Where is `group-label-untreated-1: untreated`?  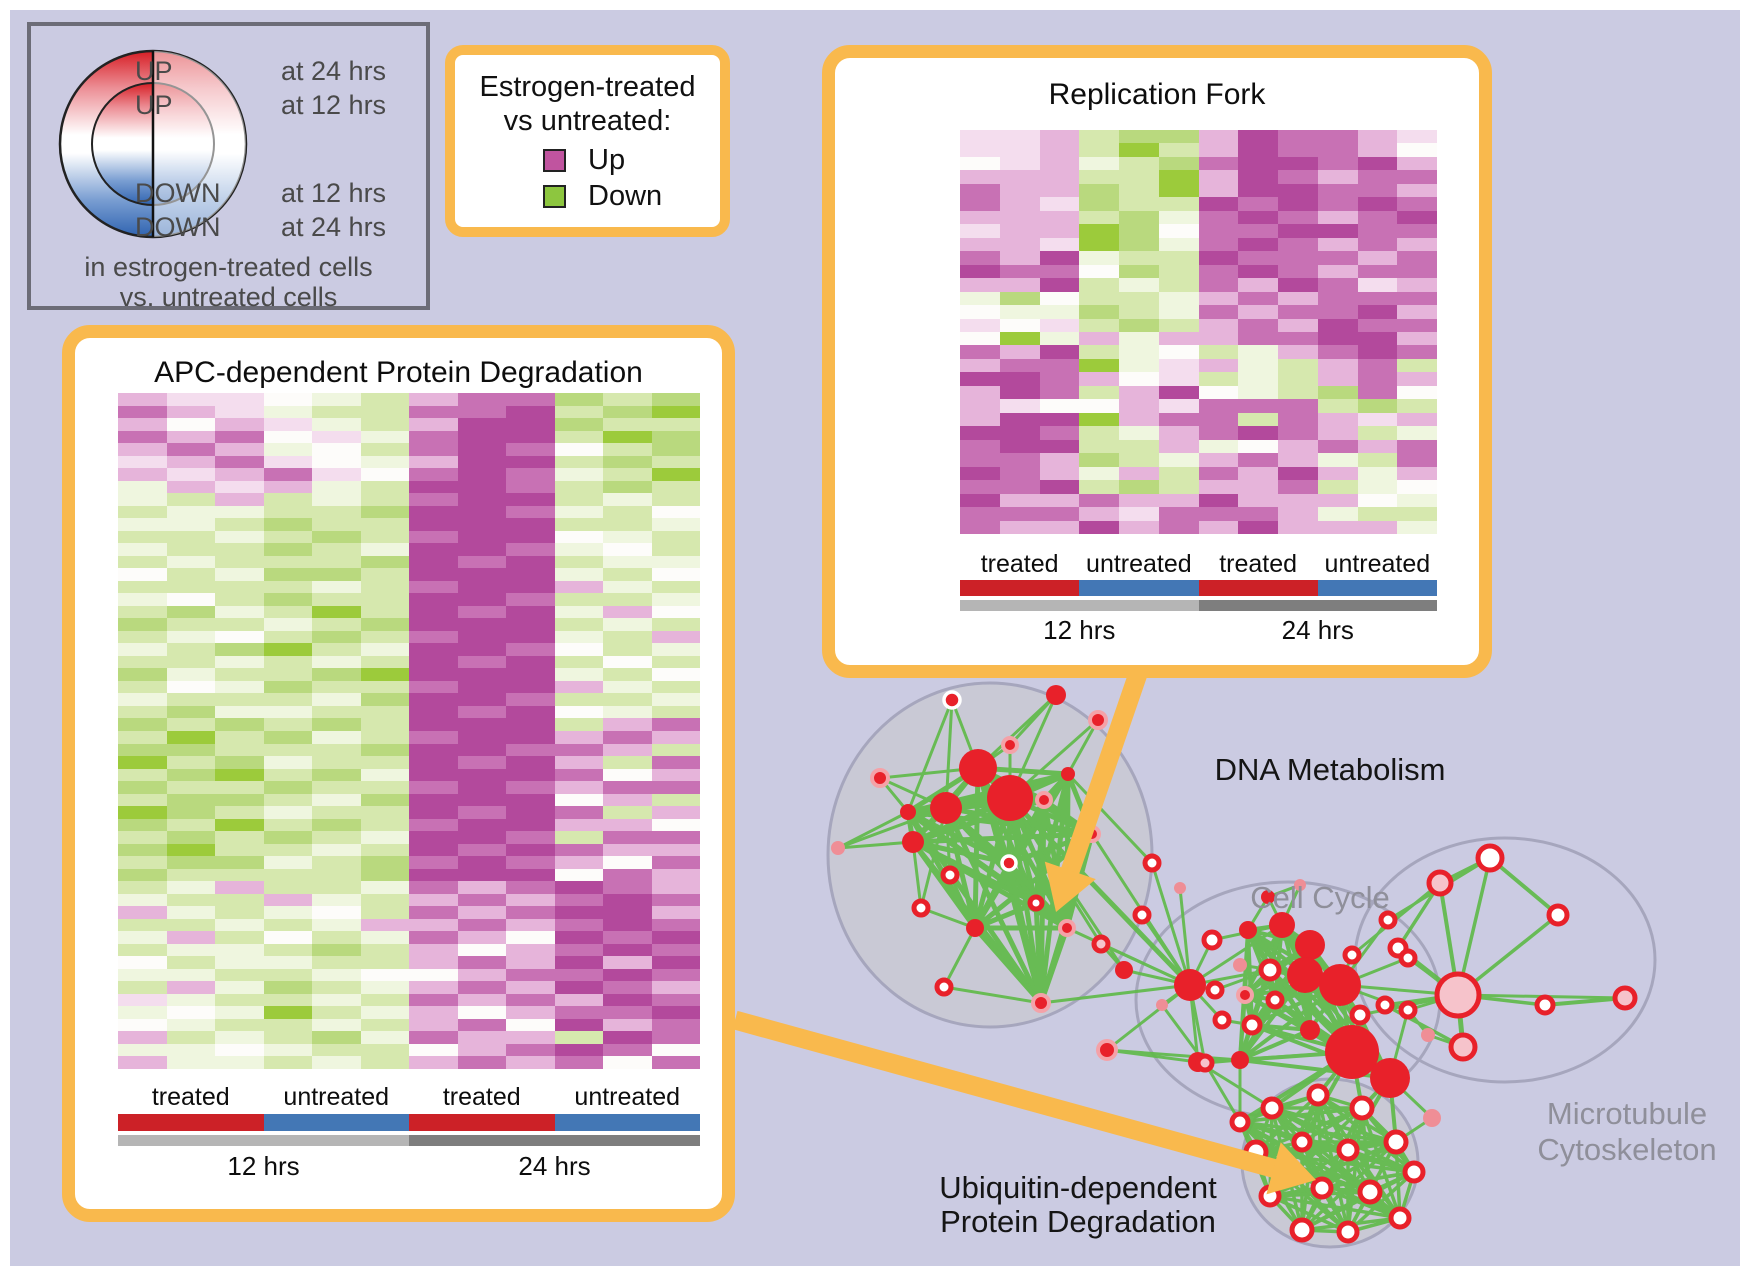 group-label-untreated-1: untreated is located at coordinates (1139, 564).